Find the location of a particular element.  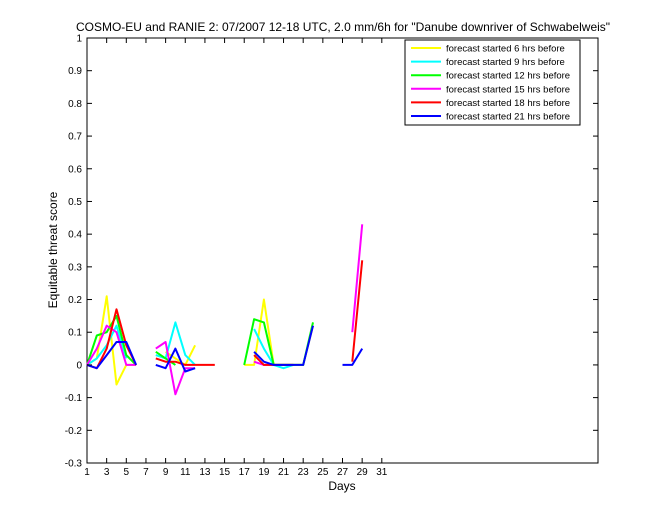

y-tick-label: -0.1 is located at coordinates (74, 398).